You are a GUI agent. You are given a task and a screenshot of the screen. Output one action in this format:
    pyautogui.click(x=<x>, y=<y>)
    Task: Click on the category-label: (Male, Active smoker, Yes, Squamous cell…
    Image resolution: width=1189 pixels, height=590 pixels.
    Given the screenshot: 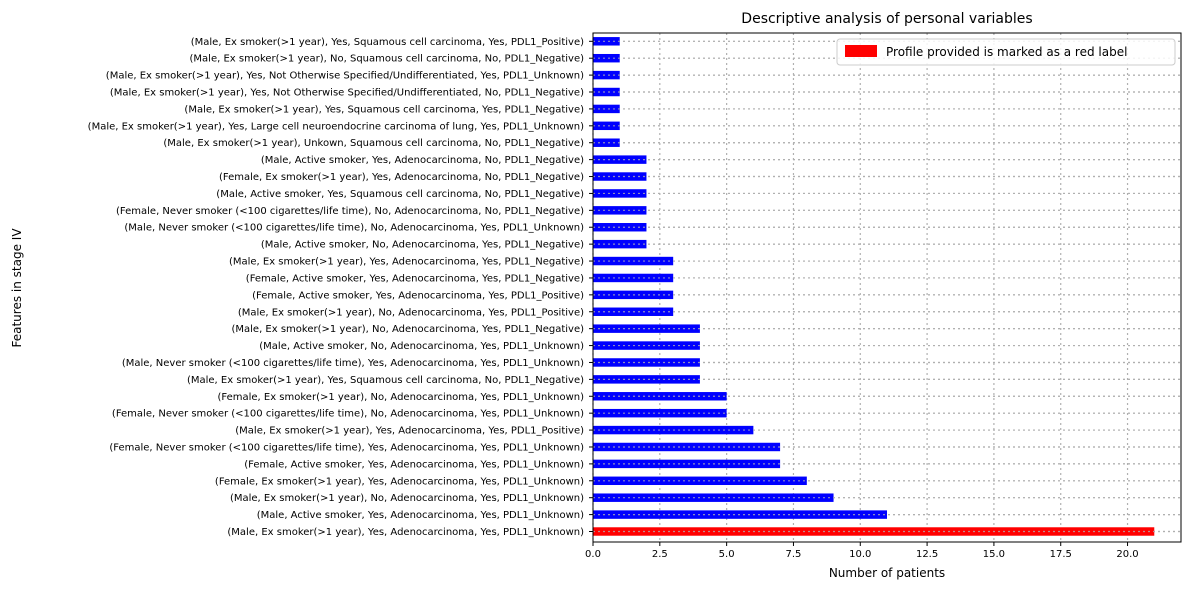 What is the action you would take?
    pyautogui.click(x=400, y=194)
    